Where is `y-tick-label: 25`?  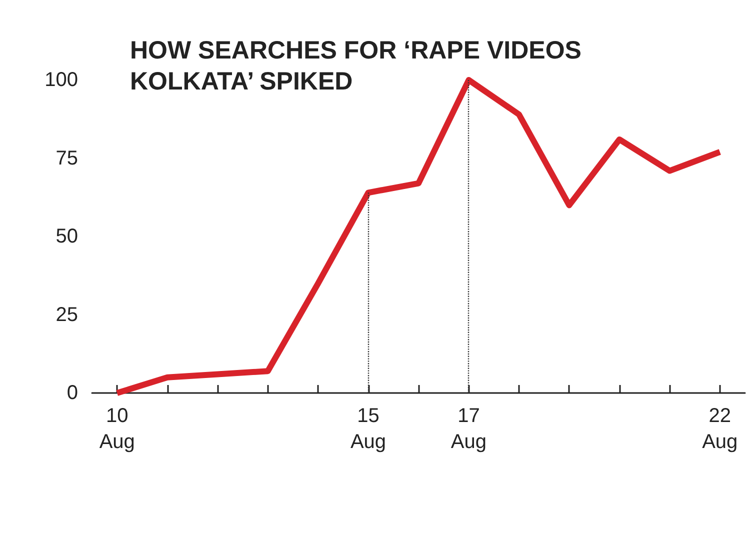 y-tick-label: 25 is located at coordinates (67, 315).